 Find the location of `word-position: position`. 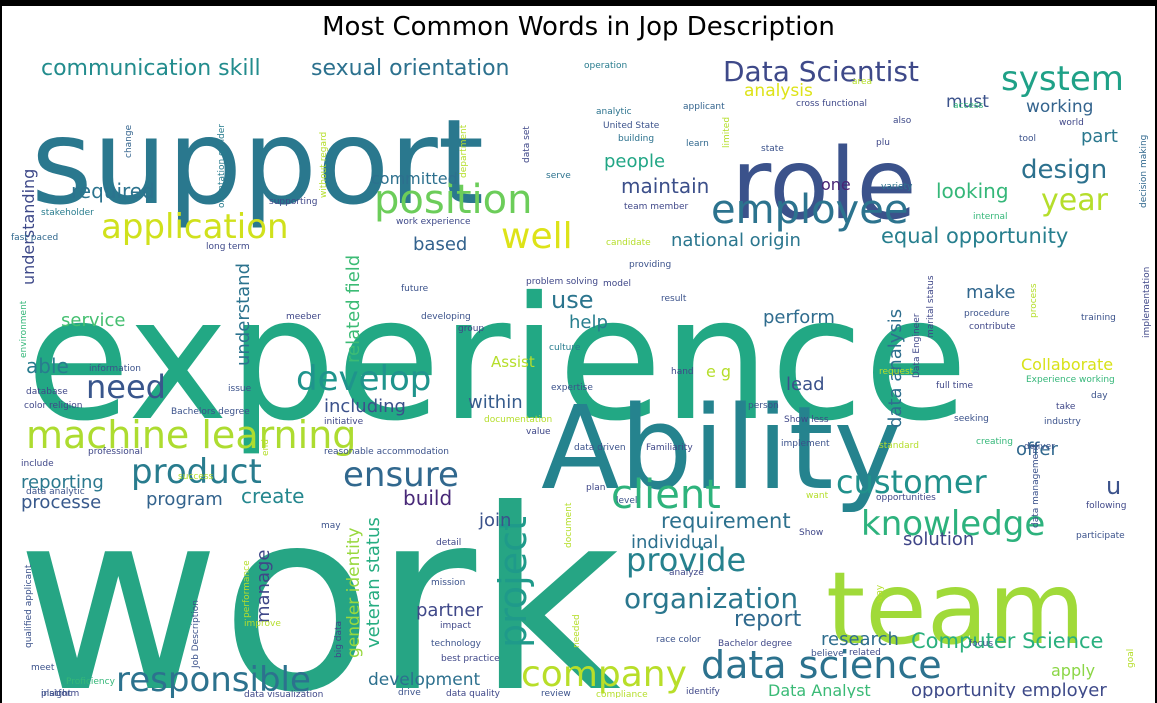

word-position: position is located at coordinates (453, 200).